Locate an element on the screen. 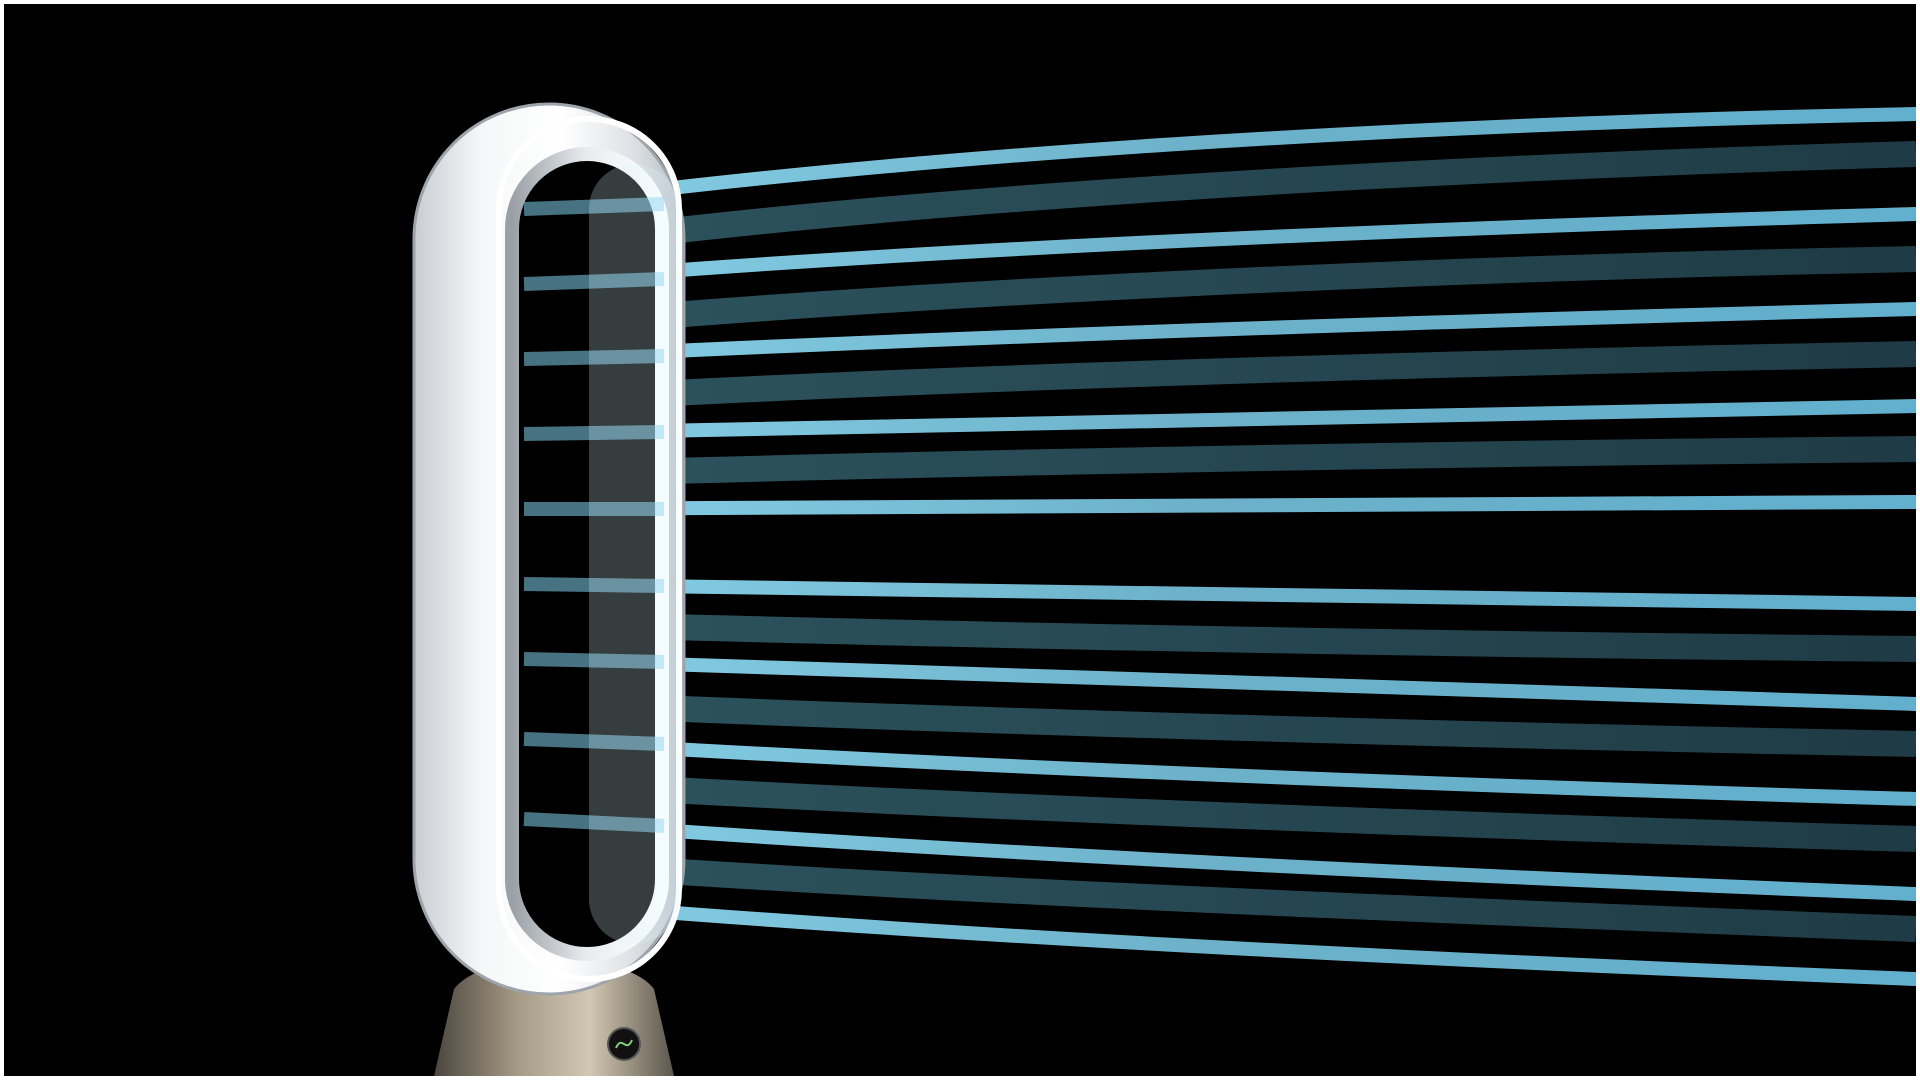 Image resolution: width=1920 pixels, height=1080 pixels. fan-loop-rim is located at coordinates (589, 549).